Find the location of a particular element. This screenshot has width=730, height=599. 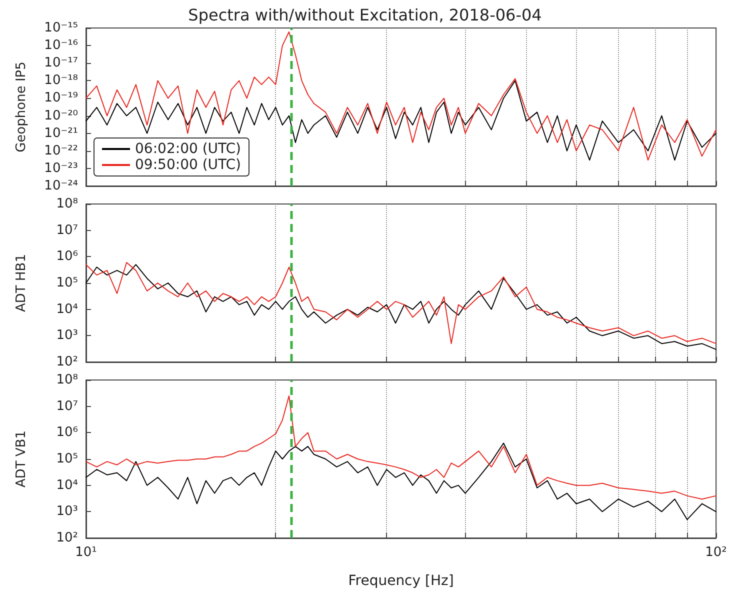

legend-label: 09:50:00 (UTC) is located at coordinates (188, 165).